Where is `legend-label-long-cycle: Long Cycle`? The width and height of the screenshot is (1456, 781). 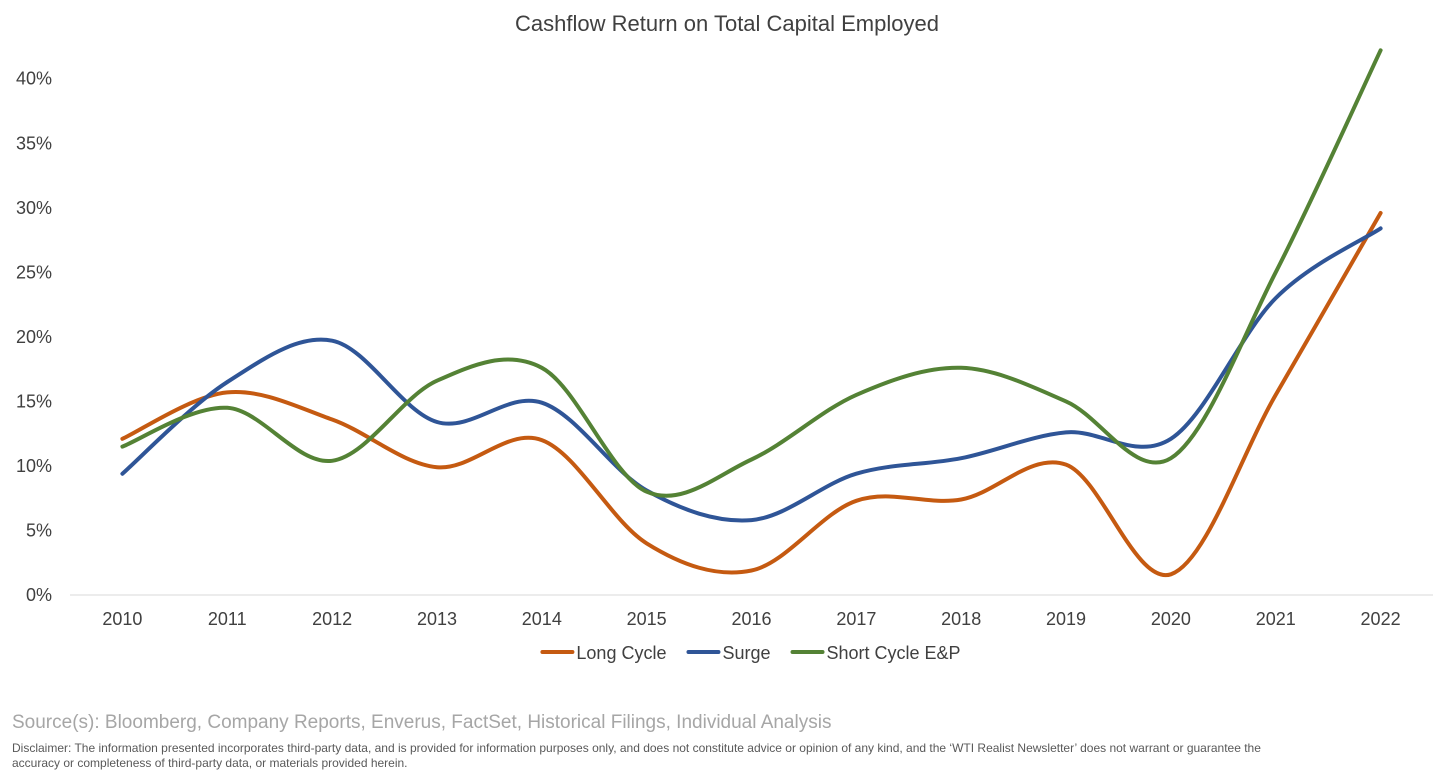 legend-label-long-cycle: Long Cycle is located at coordinates (621, 653).